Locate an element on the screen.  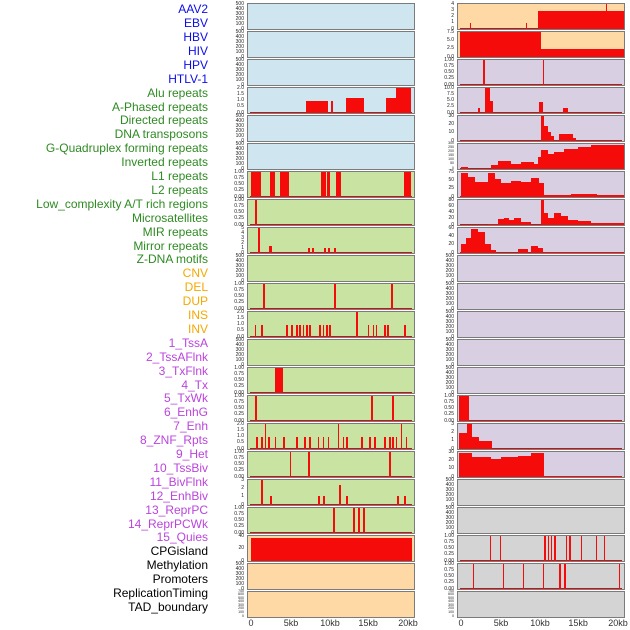
x-tick-label: 0 is located at coordinates (251, 623).